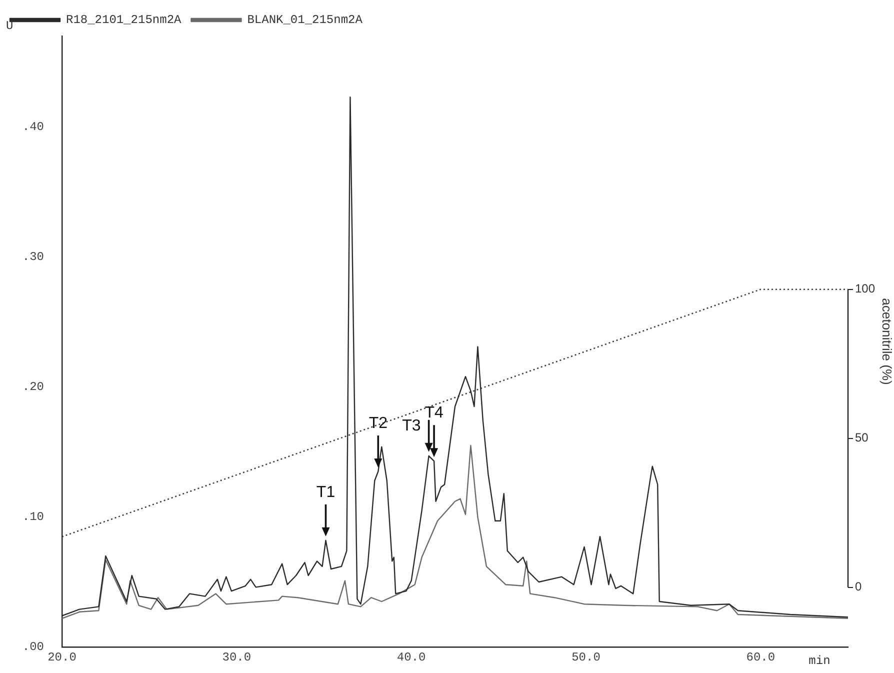  I want to click on x-tick-label: 20.0, so click(62, 657).